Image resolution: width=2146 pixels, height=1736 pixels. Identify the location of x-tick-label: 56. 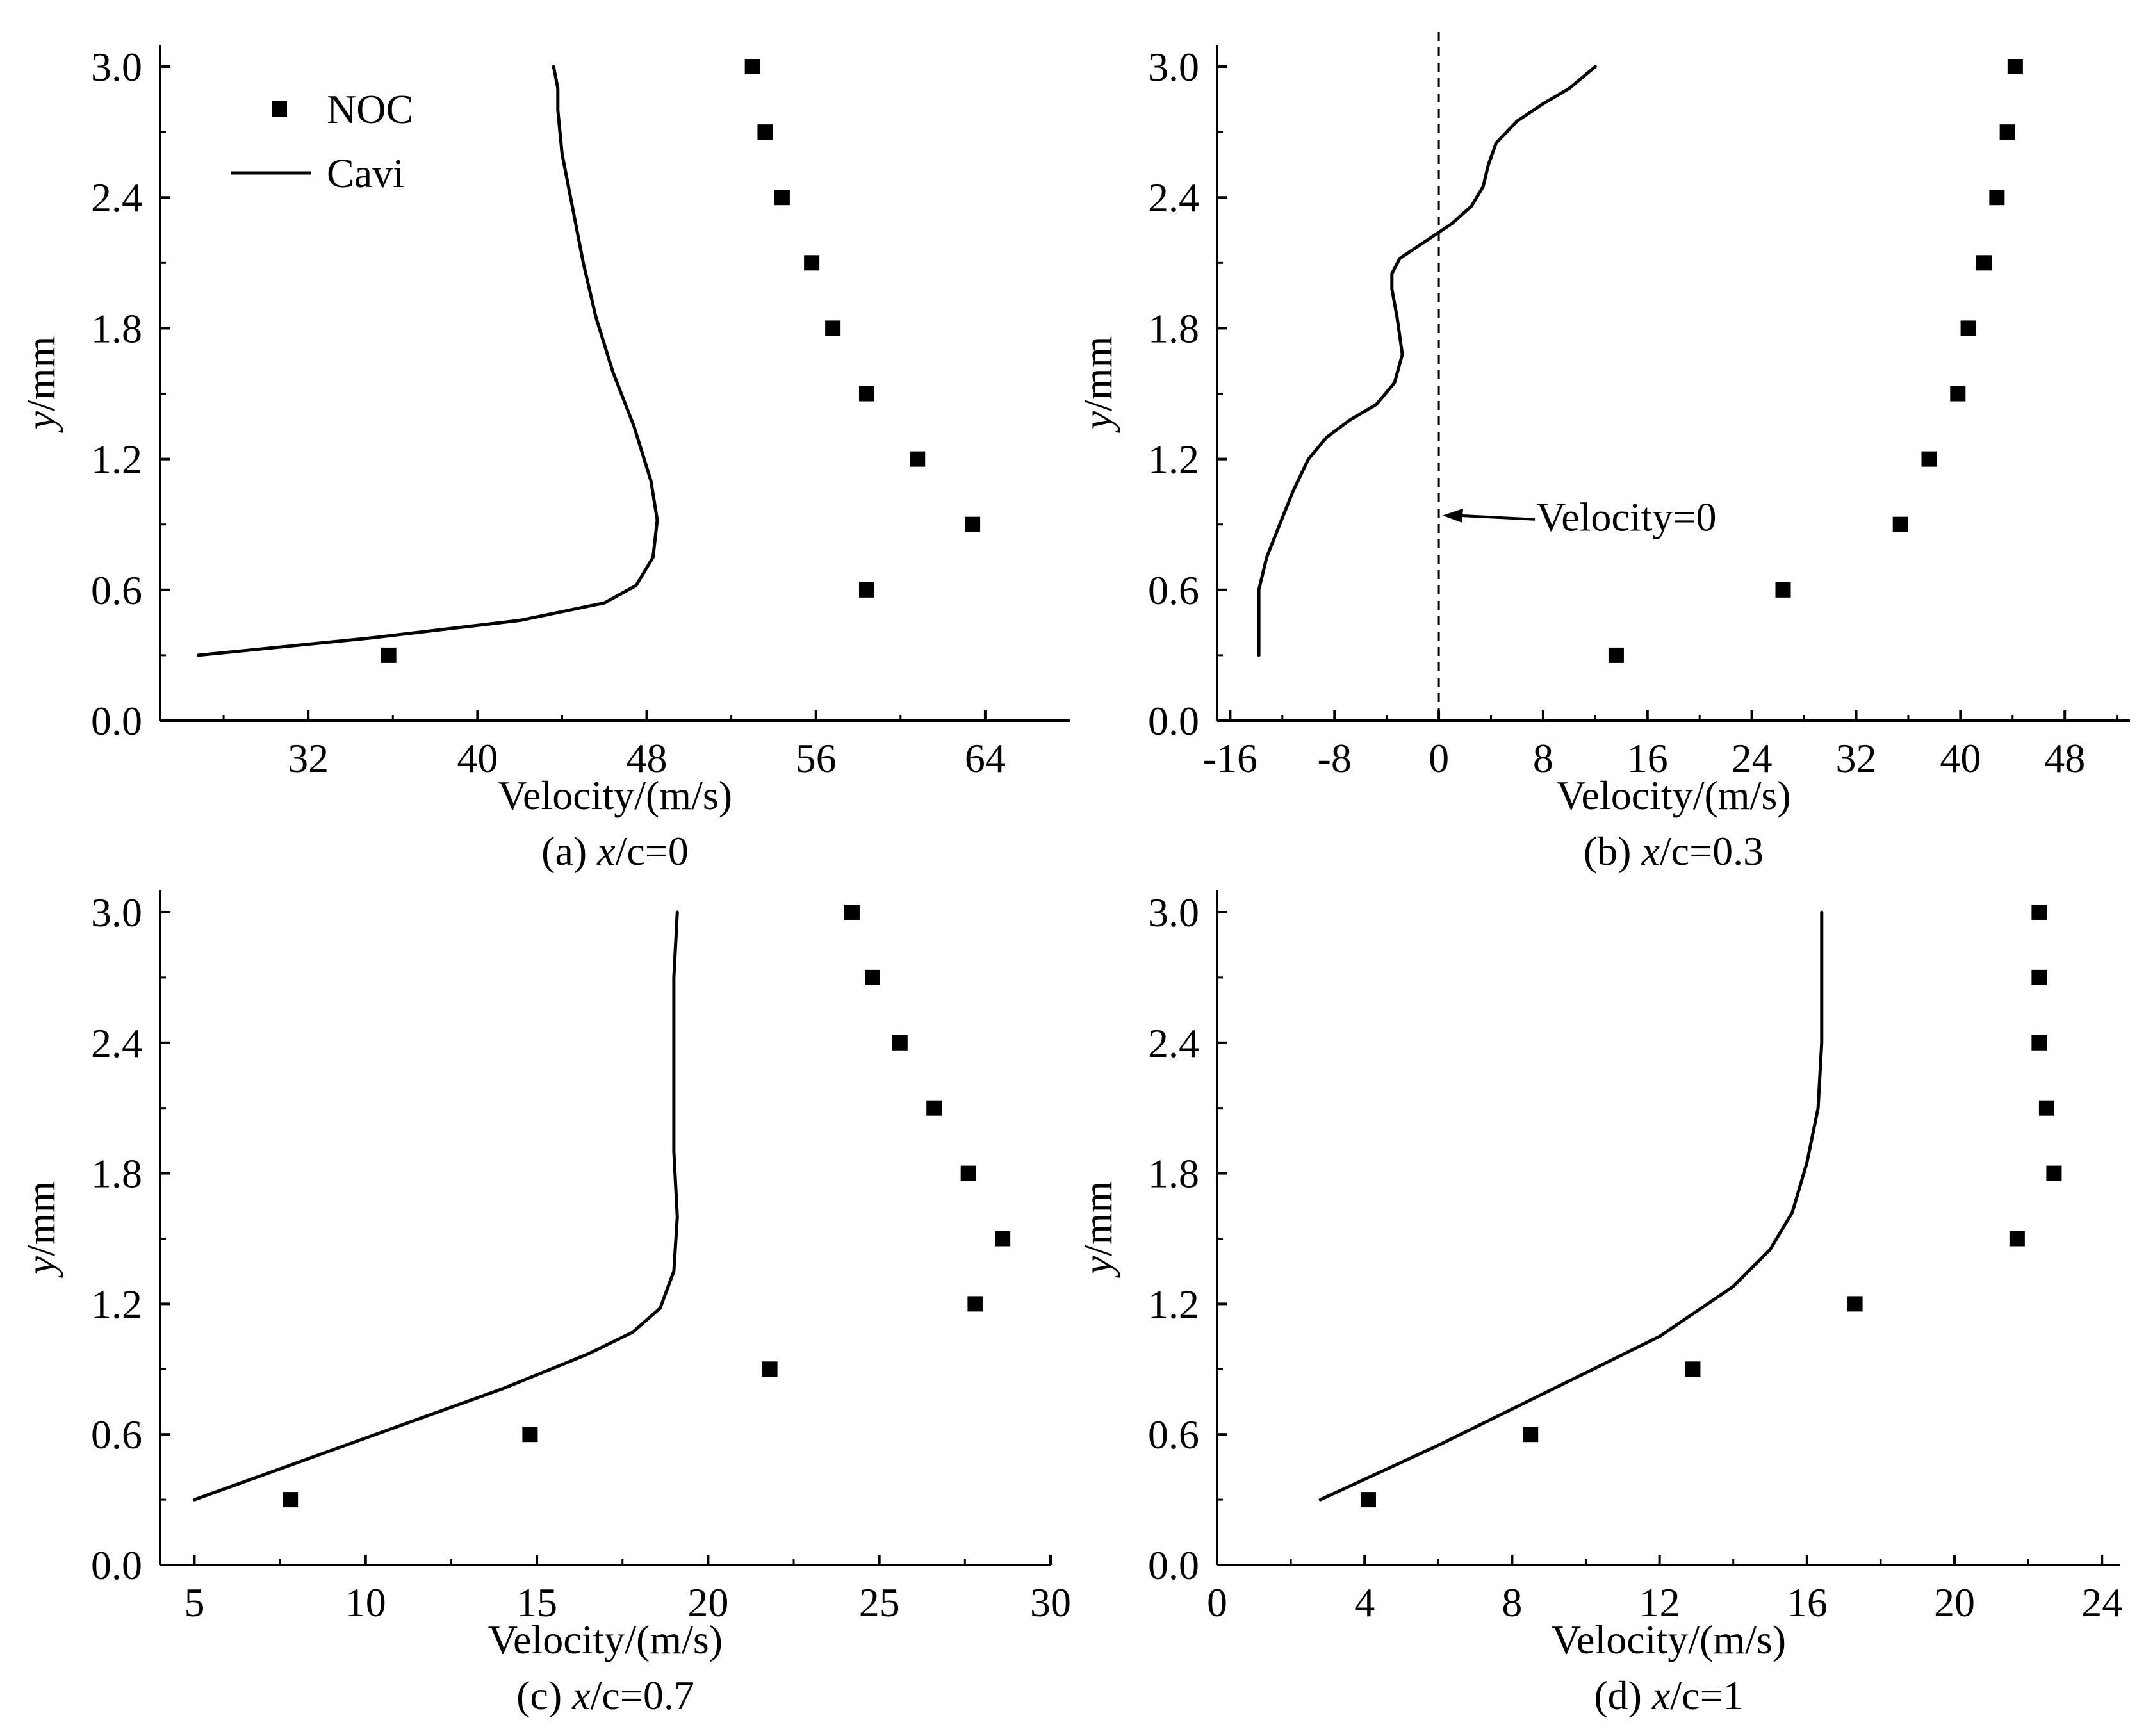
(816, 758).